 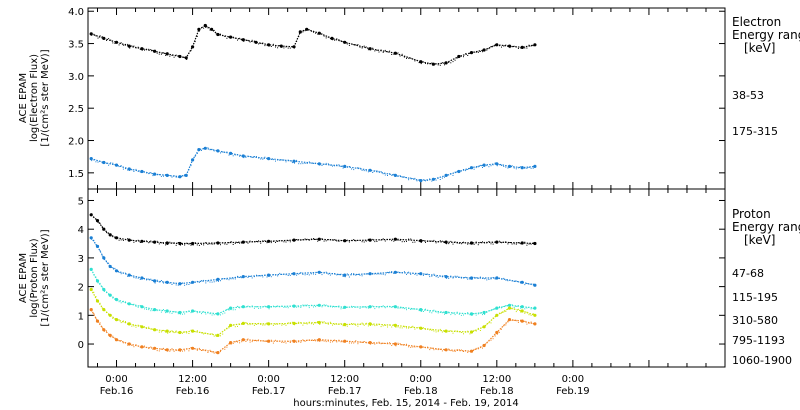 I want to click on electron-series-1-point, so click(x=91, y=159).